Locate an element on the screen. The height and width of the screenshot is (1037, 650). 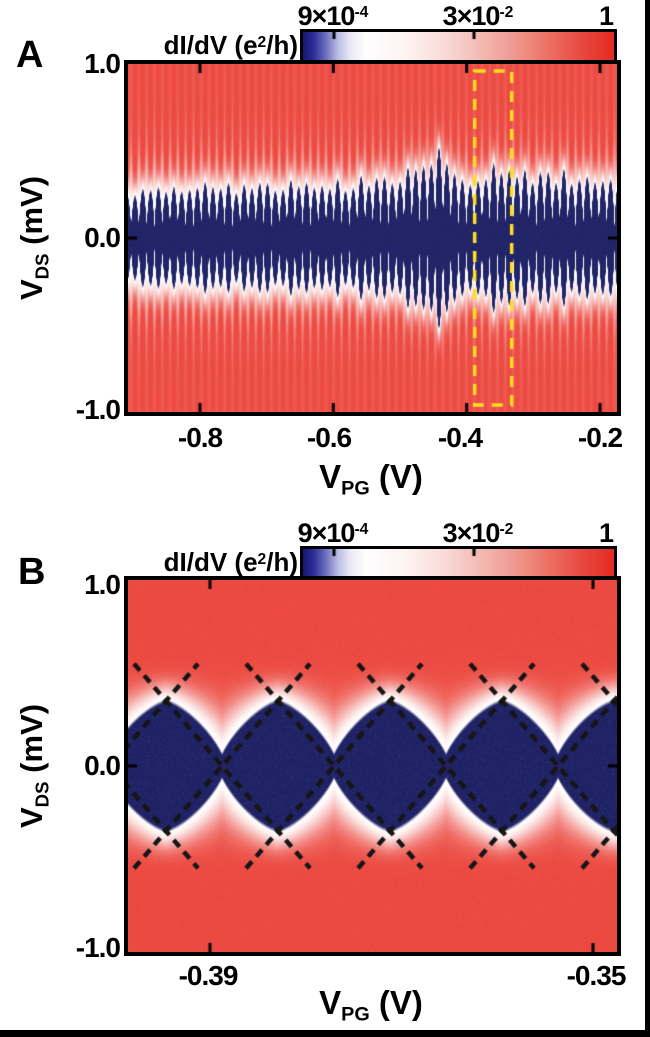
colorbar-b-gradient is located at coordinates (458, 563).